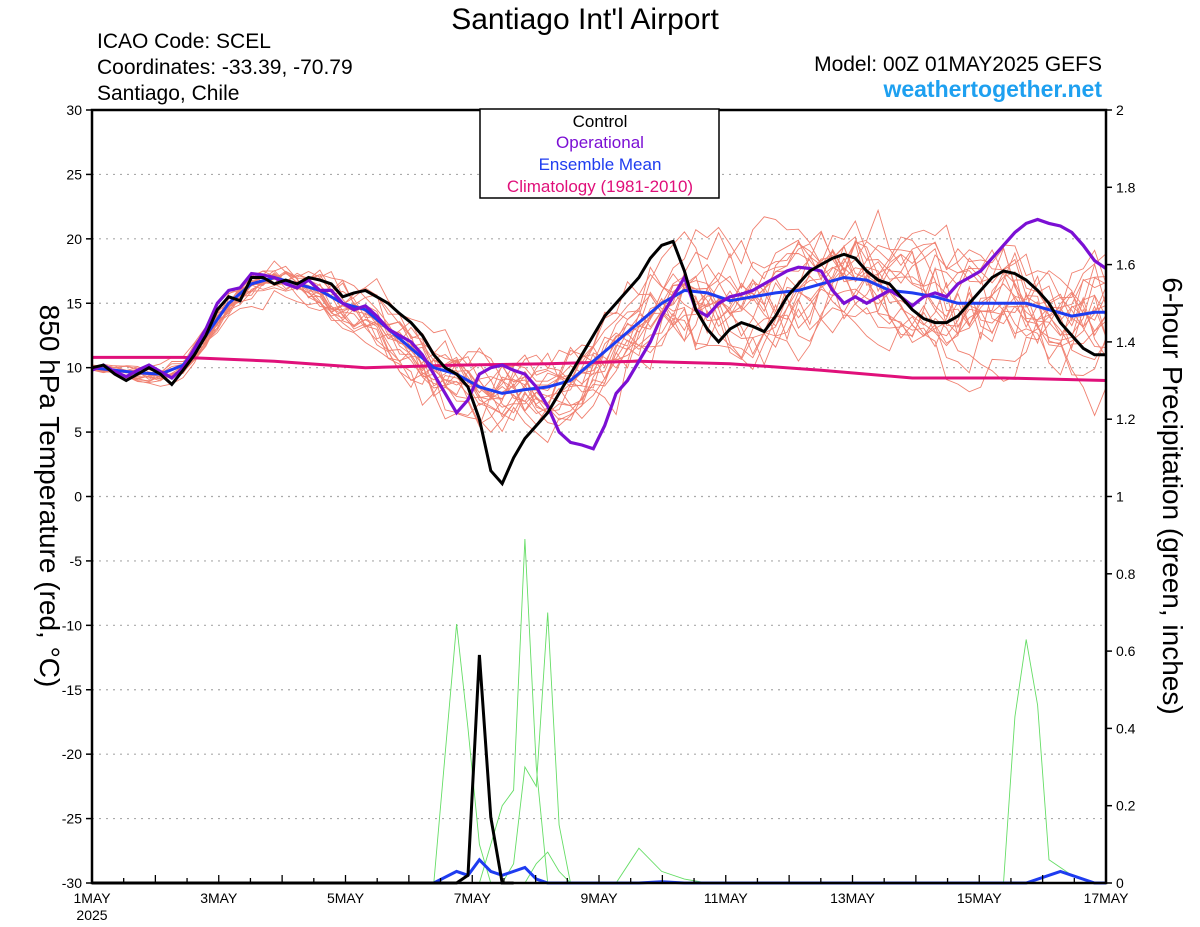 This screenshot has width=1200, height=927. What do you see at coordinates (76, 561) in the screenshot?
I see `y-left-tick-label-5: -5` at bounding box center [76, 561].